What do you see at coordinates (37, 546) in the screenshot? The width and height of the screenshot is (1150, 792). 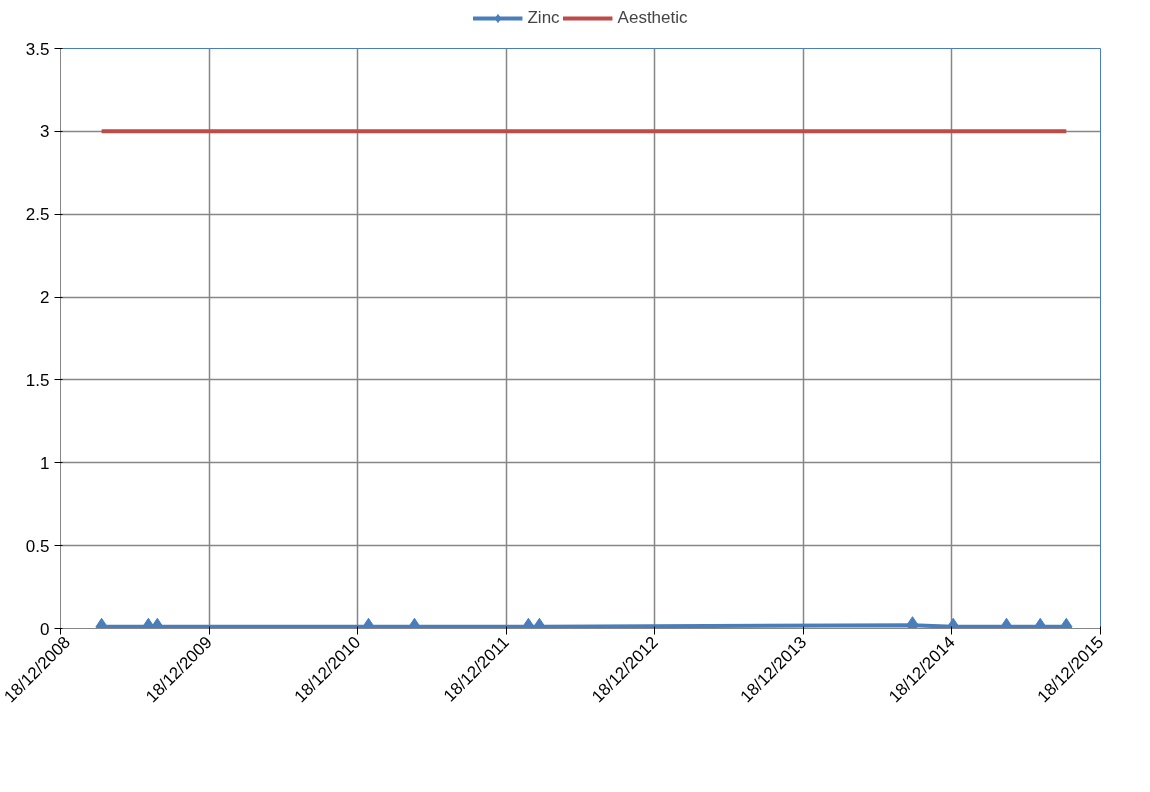 I see `y-tick-label: 0.5` at bounding box center [37, 546].